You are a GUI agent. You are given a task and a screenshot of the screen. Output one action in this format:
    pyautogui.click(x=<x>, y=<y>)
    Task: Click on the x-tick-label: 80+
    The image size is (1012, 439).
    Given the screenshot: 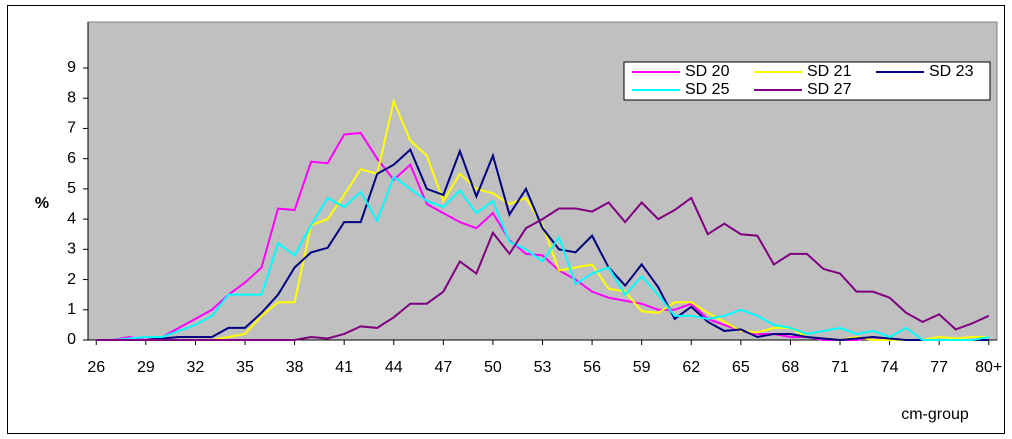 What is the action you would take?
    pyautogui.click(x=988, y=367)
    